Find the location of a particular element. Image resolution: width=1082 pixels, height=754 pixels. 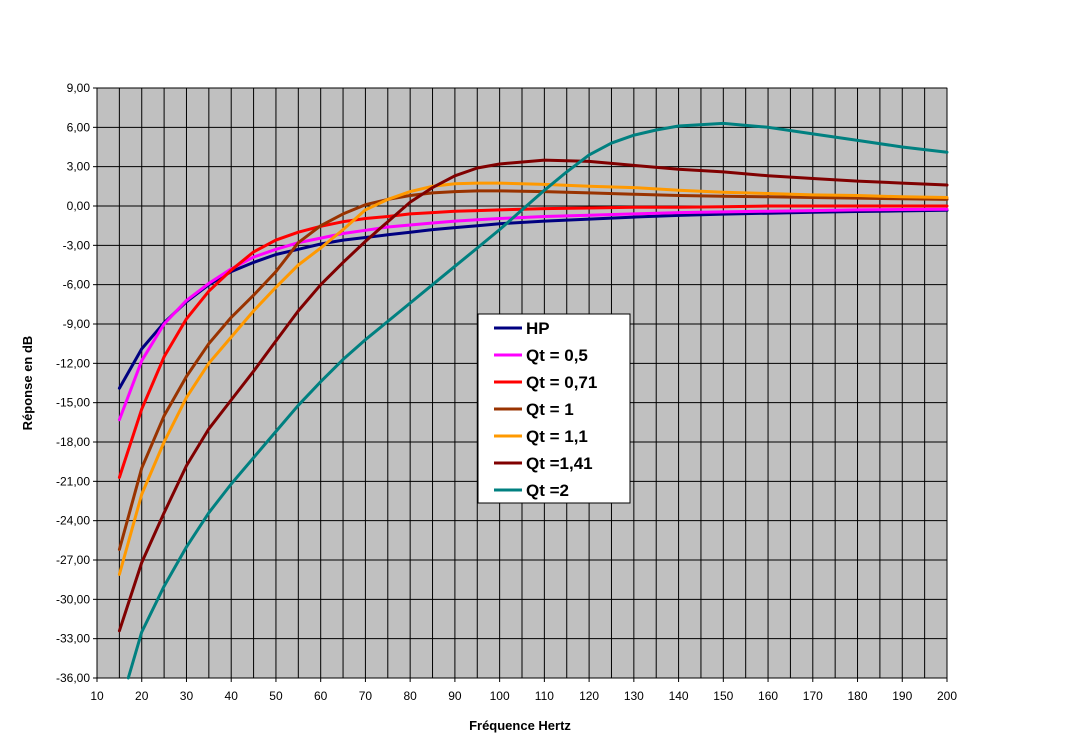

y-tick-label: -3,00 is located at coordinates (77, 245).